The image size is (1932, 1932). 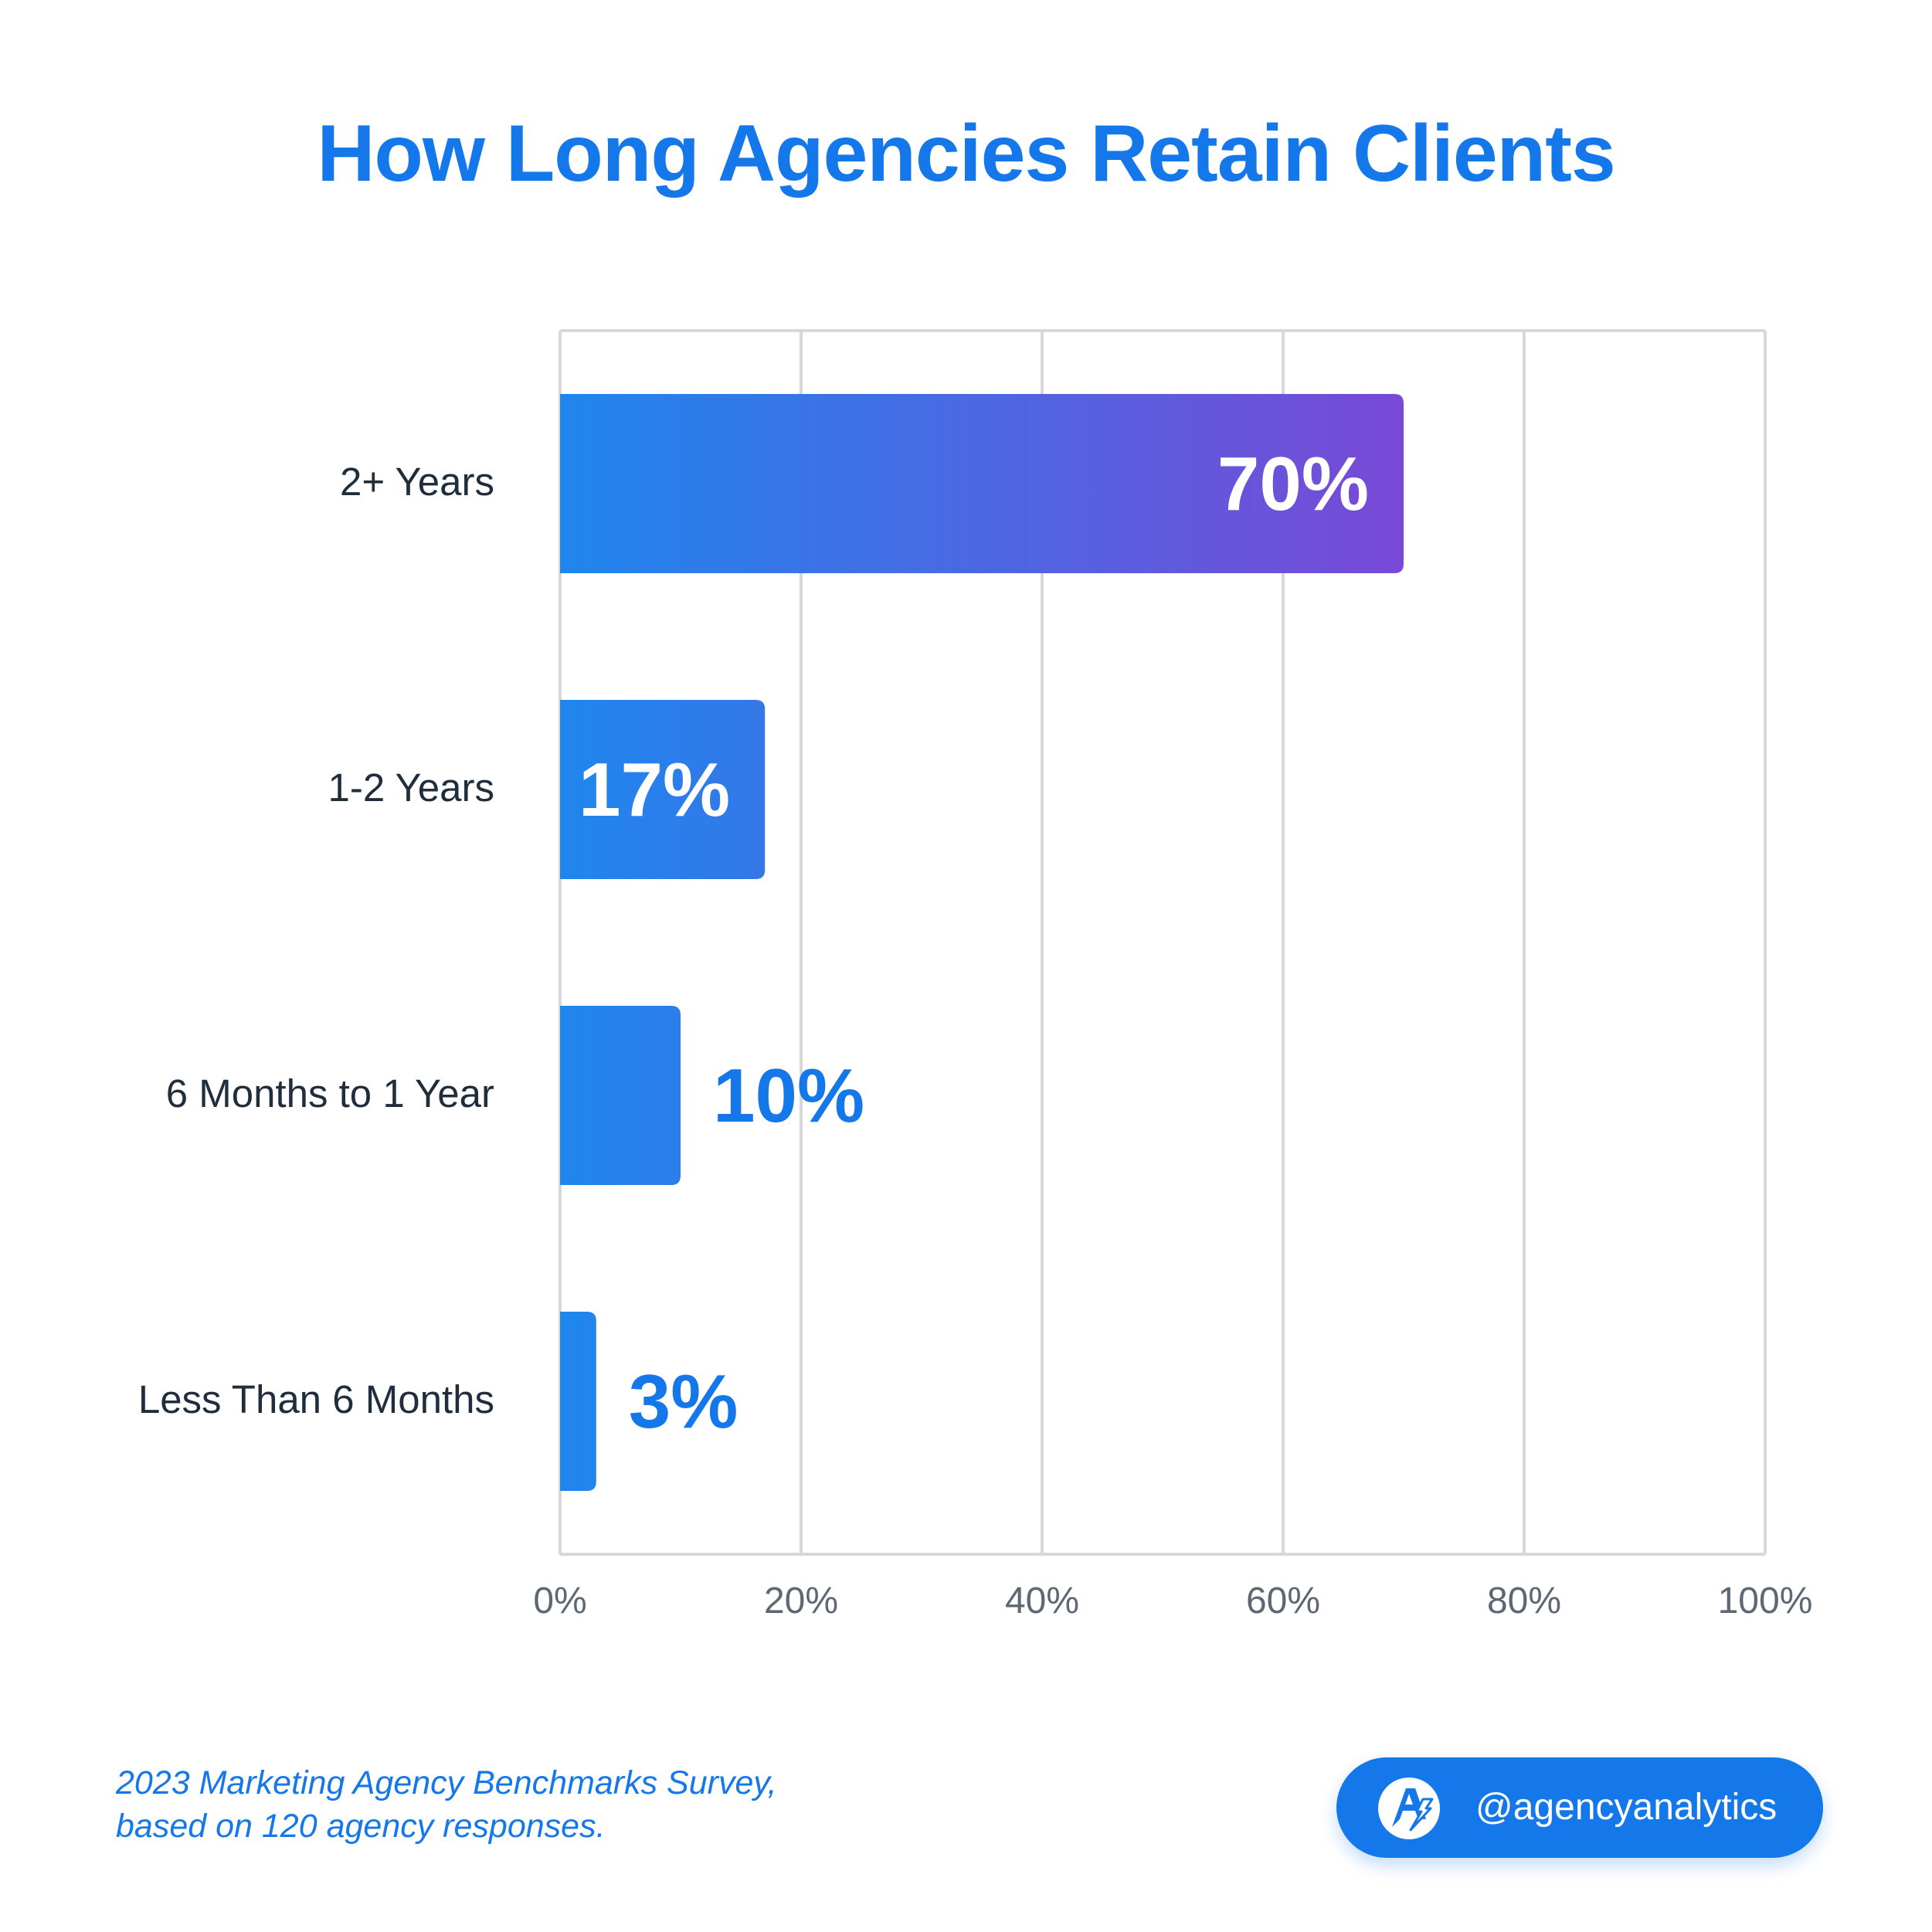 What do you see at coordinates (1409, 1808) in the screenshot?
I see `agencyanalytics-logo-icon` at bounding box center [1409, 1808].